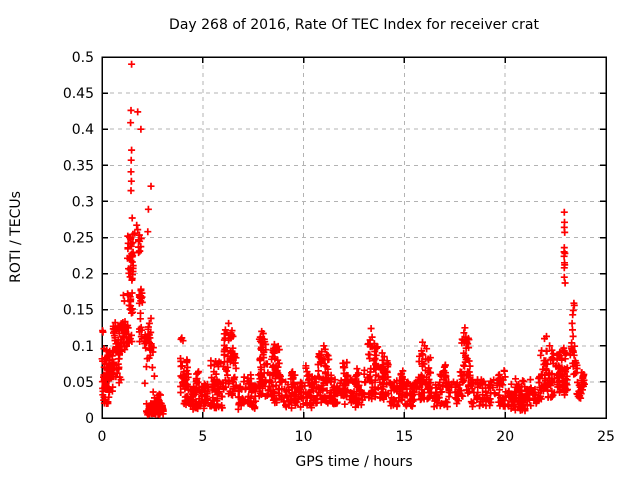  I want to click on x-tick-label: 10, so click(304, 437).